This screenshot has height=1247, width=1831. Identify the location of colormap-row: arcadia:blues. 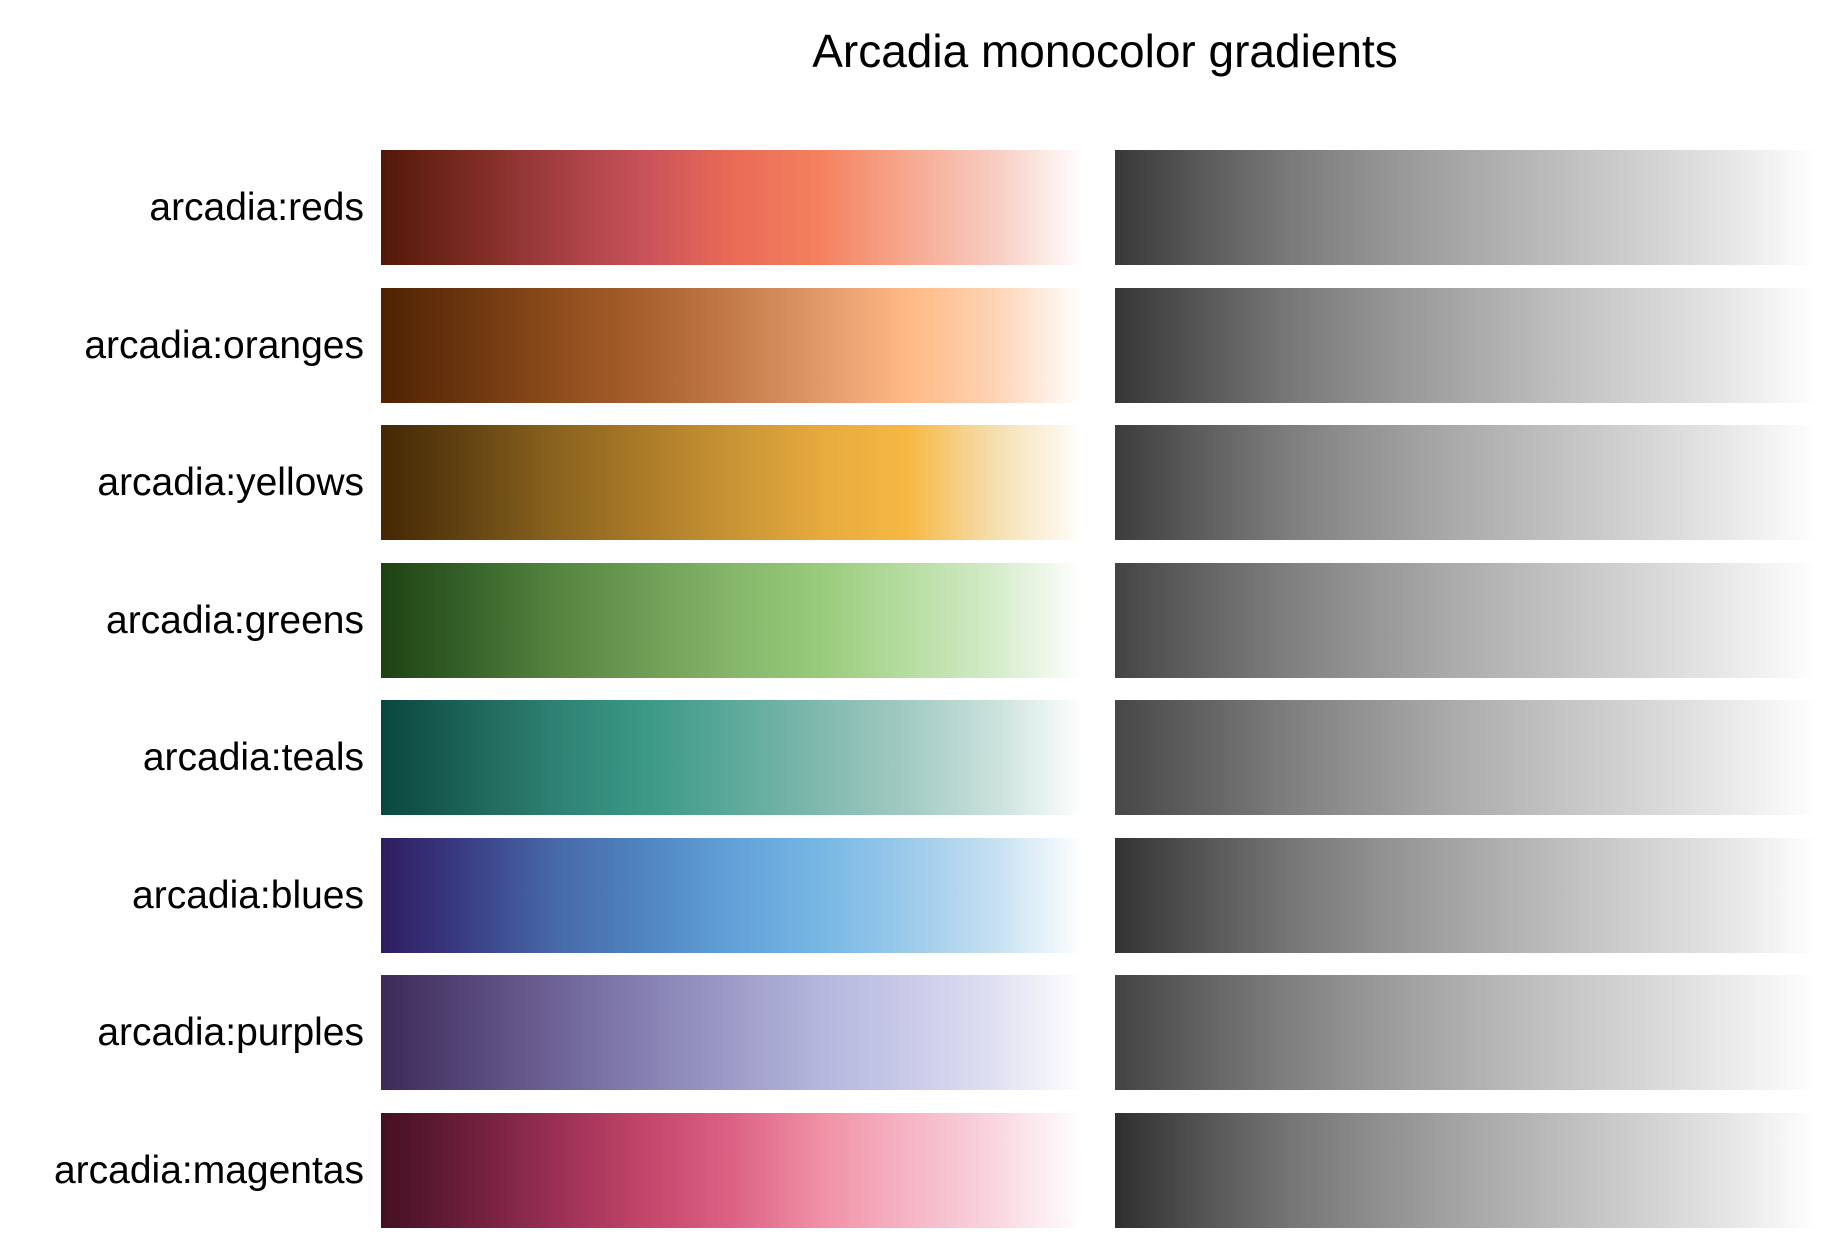
(915, 895).